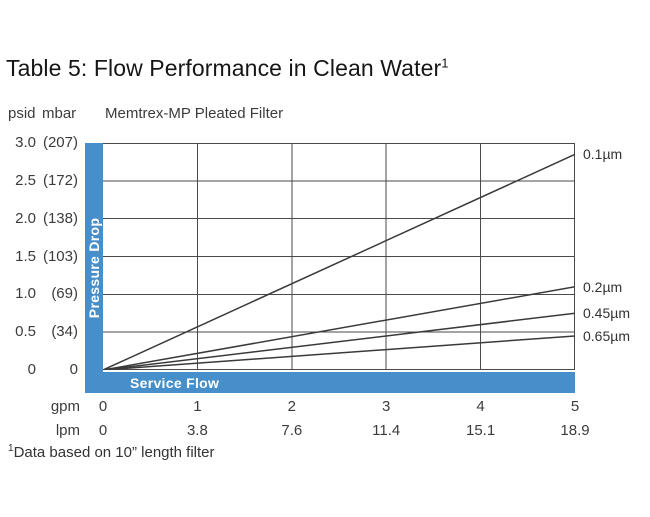  I want to click on y-tick-row: 2.0 (138), so click(43, 219).